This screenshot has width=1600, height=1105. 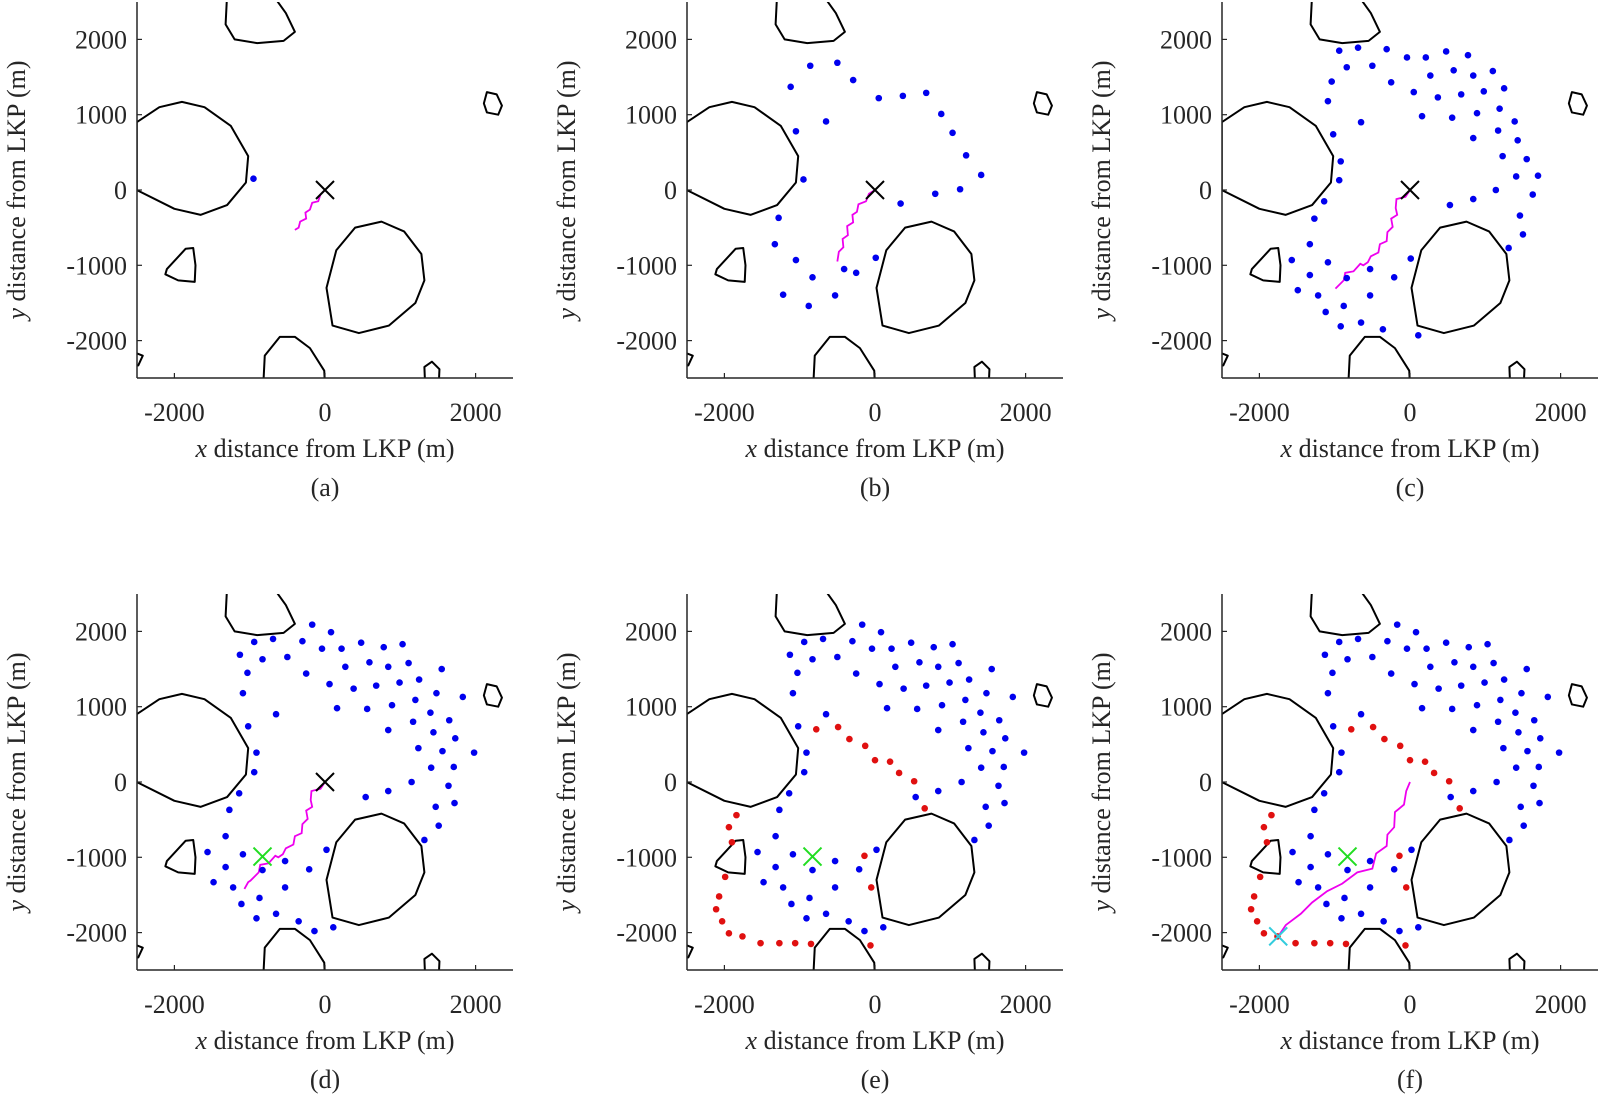 What do you see at coordinates (1181, 857) in the screenshot?
I see `y-tick-label: -1000` at bounding box center [1181, 857].